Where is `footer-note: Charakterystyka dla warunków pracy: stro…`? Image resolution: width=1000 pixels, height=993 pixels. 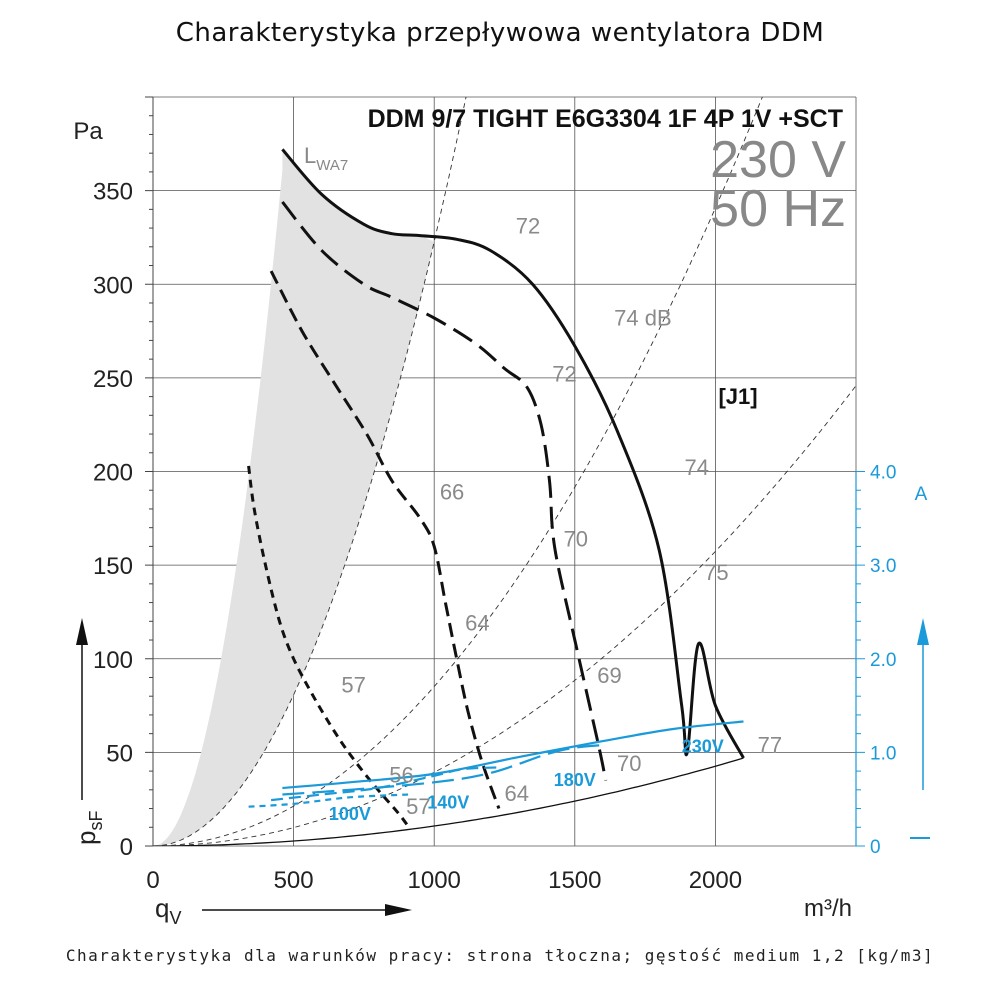
footer-note: Charakterystyka dla warunków pracy: stro… is located at coordinates (500, 955).